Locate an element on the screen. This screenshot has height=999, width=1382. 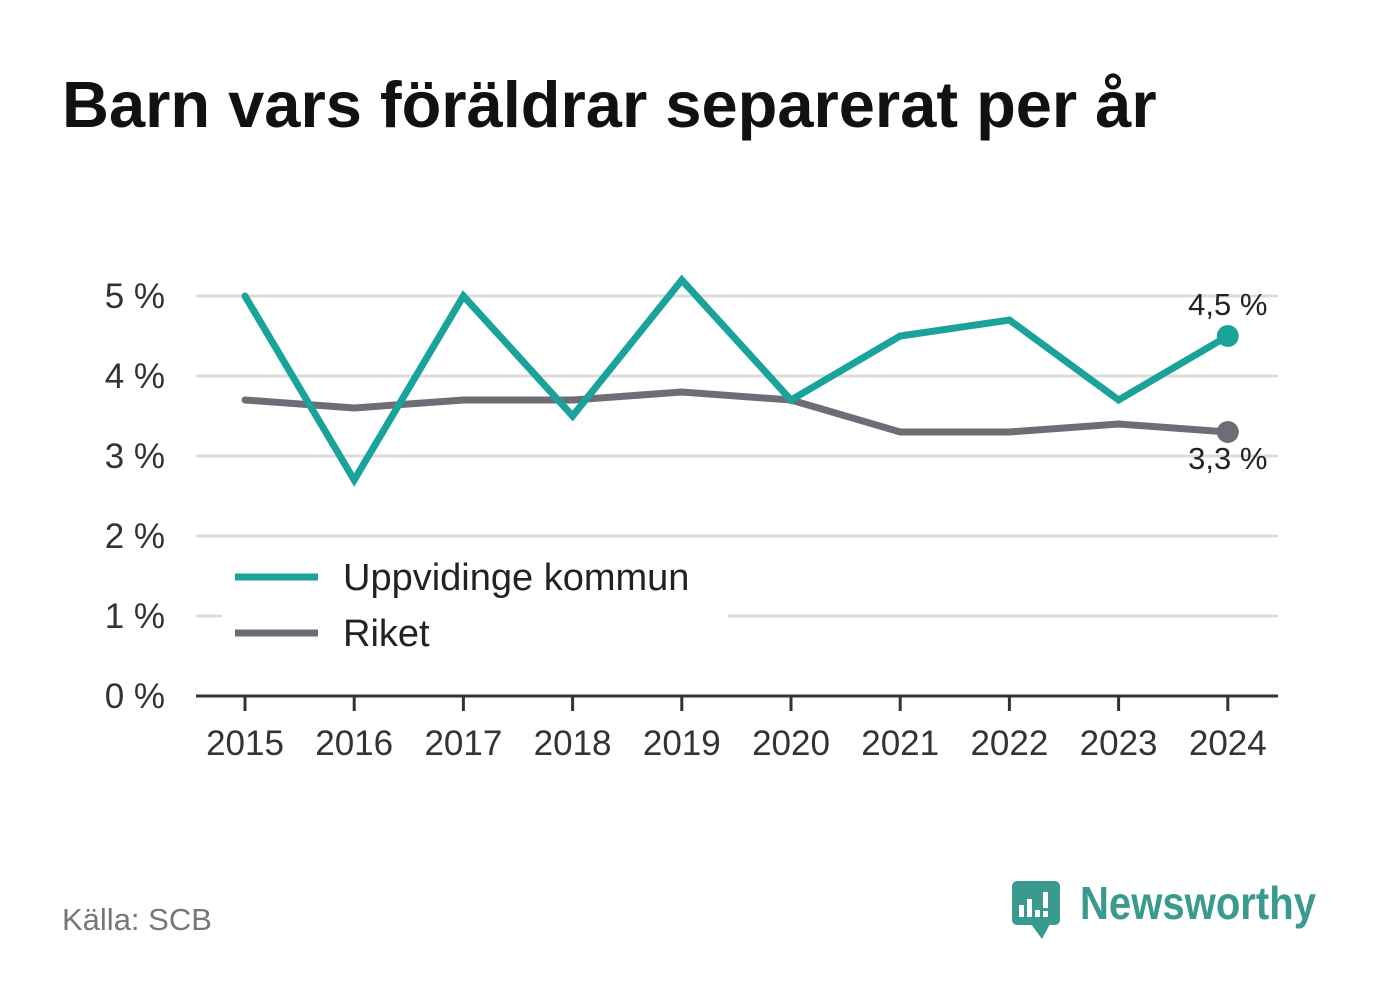
end-marker-riket is located at coordinates (1227, 432).